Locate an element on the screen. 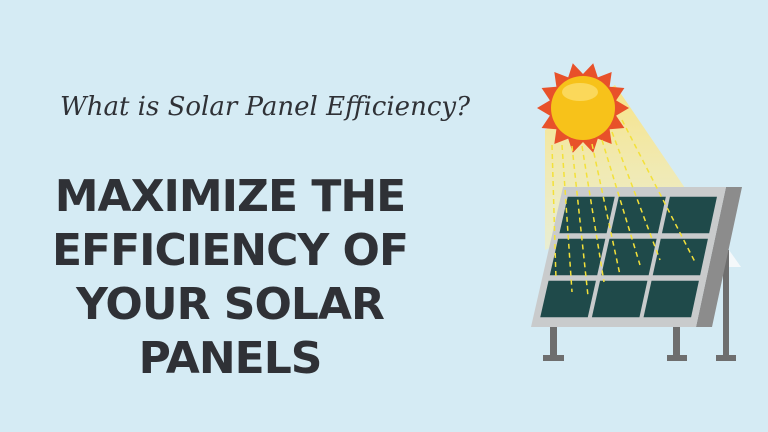 Image resolution: width=768 pixels, height=432 pixels. headline-line: EFFICIENCY OF is located at coordinates (230, 250).